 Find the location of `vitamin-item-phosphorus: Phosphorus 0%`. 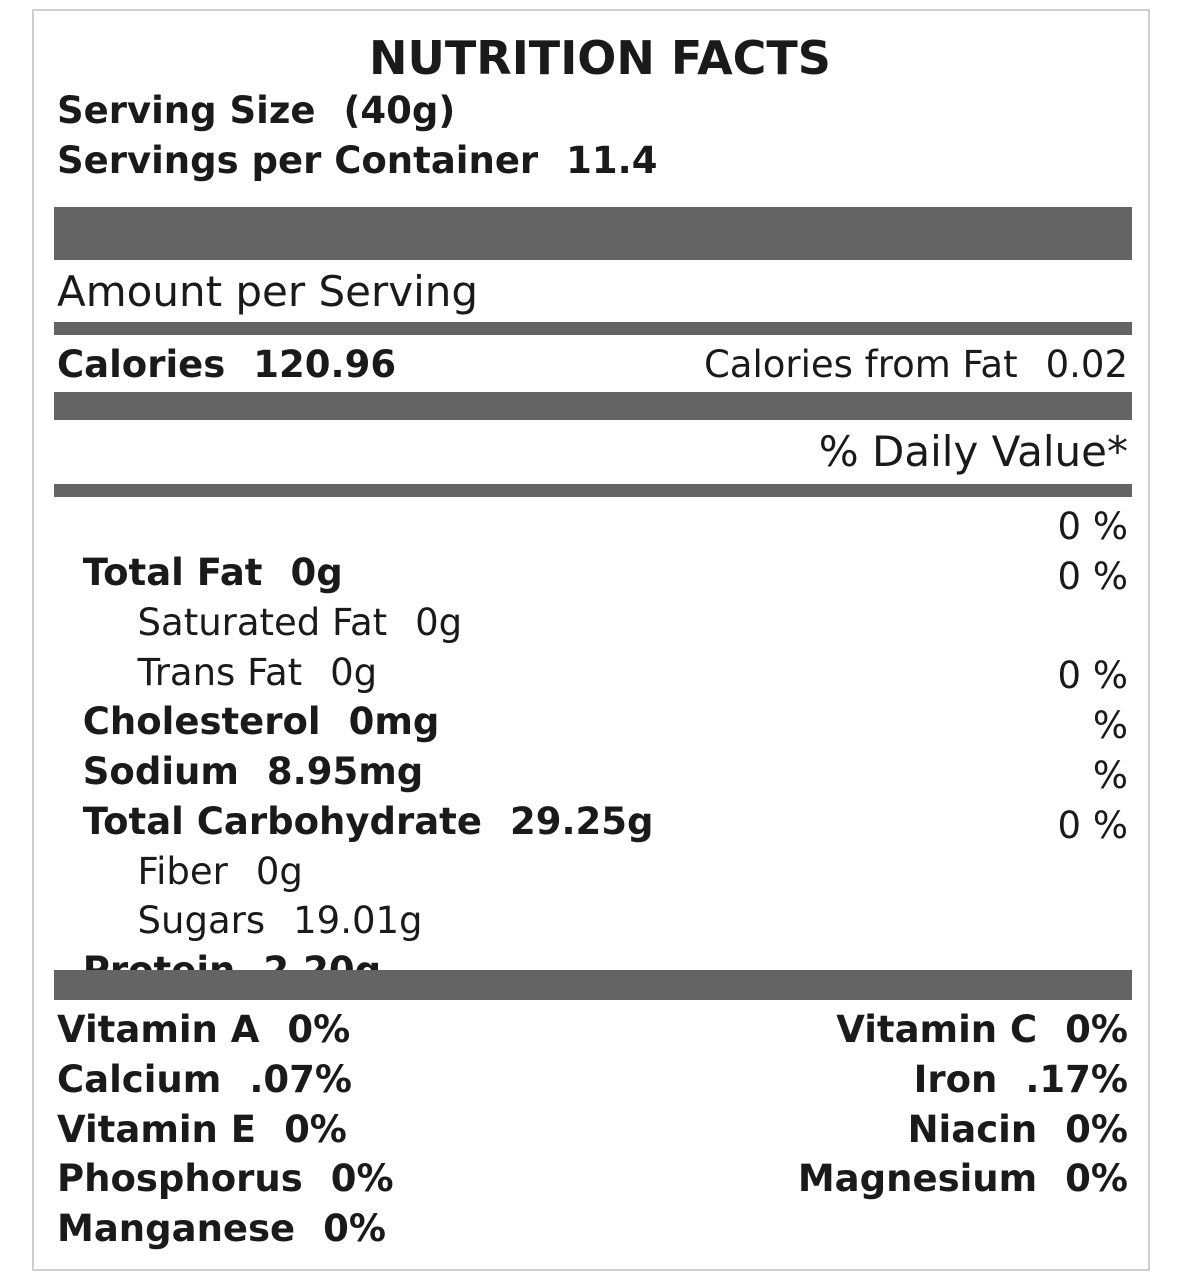

vitamin-item-phosphorus: Phosphorus 0% is located at coordinates (225, 1179).